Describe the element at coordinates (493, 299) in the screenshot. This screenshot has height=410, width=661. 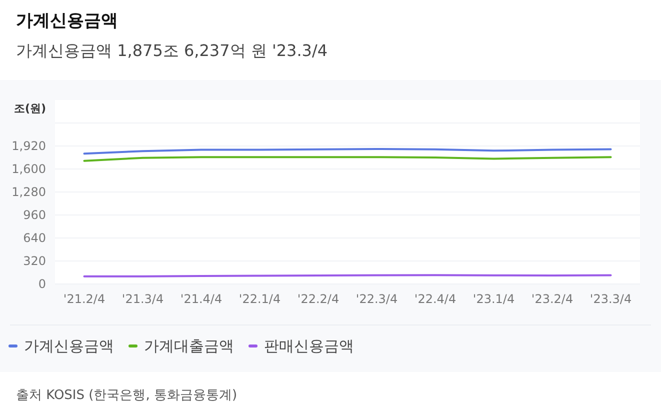
I see `x-tick-label: '23.1/4` at that location.